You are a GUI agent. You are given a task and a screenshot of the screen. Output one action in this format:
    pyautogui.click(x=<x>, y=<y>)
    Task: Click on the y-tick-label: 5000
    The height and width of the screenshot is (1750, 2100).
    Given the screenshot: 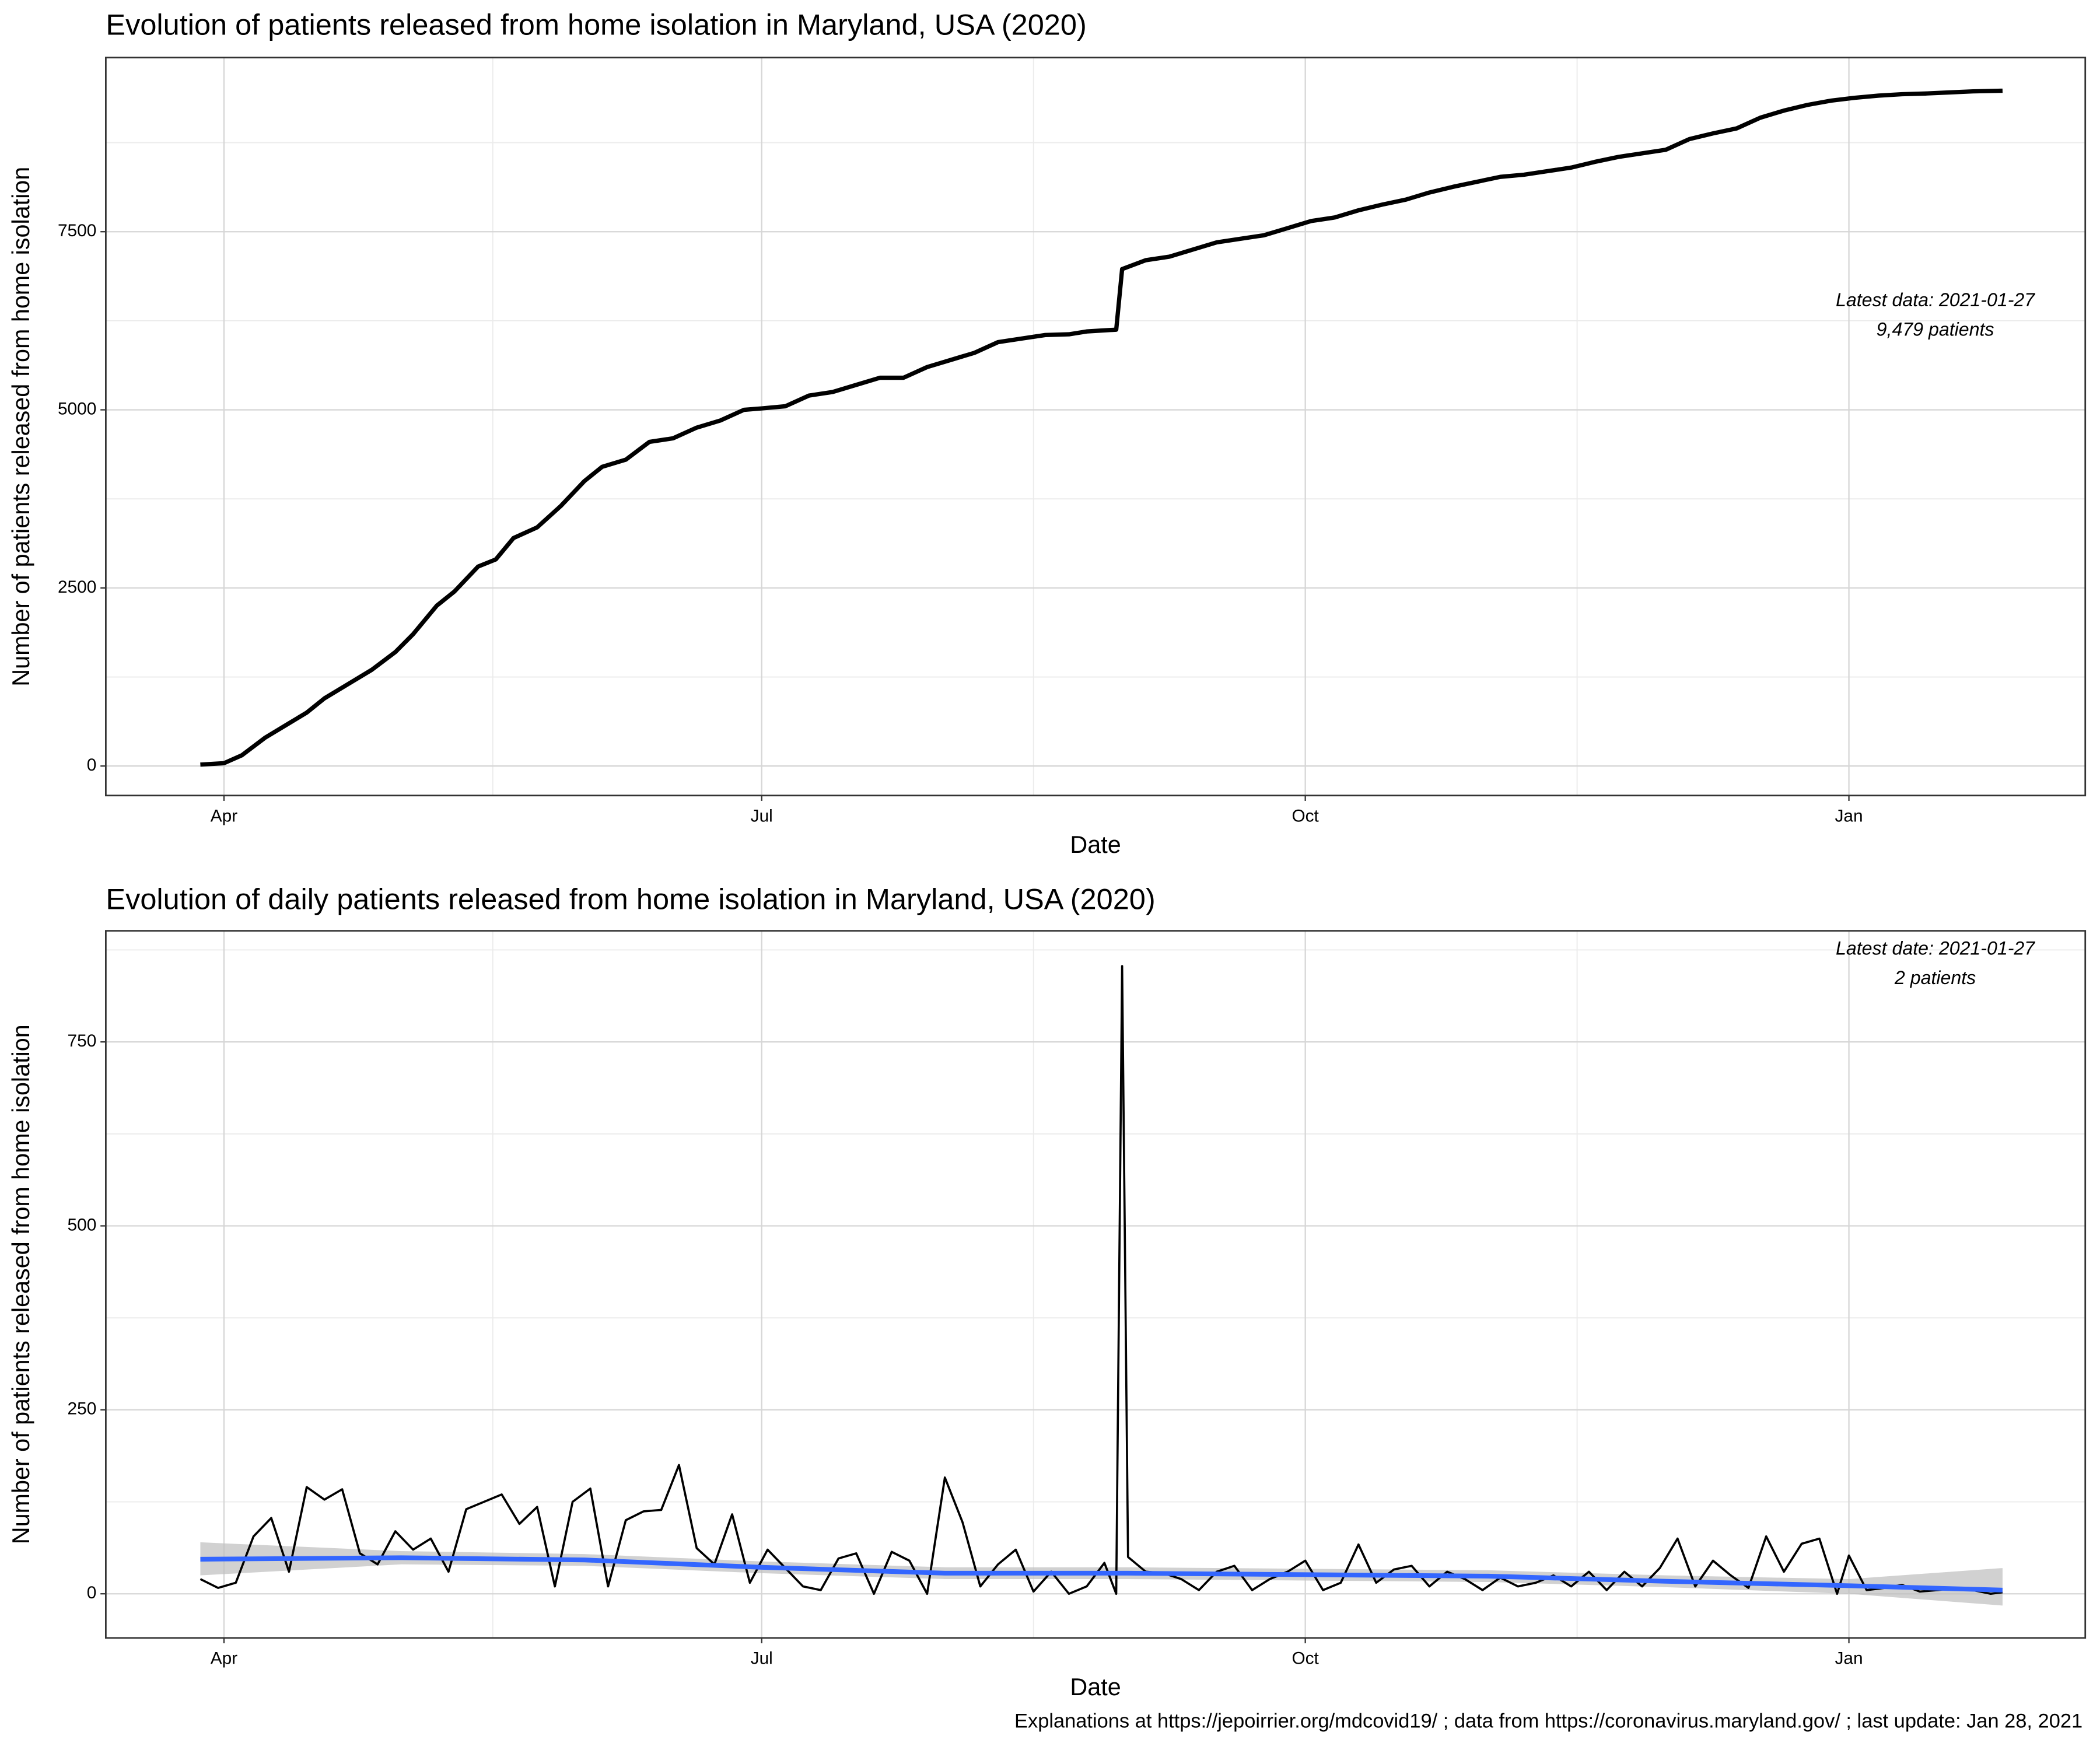 What is the action you would take?
    pyautogui.click(x=77, y=408)
    